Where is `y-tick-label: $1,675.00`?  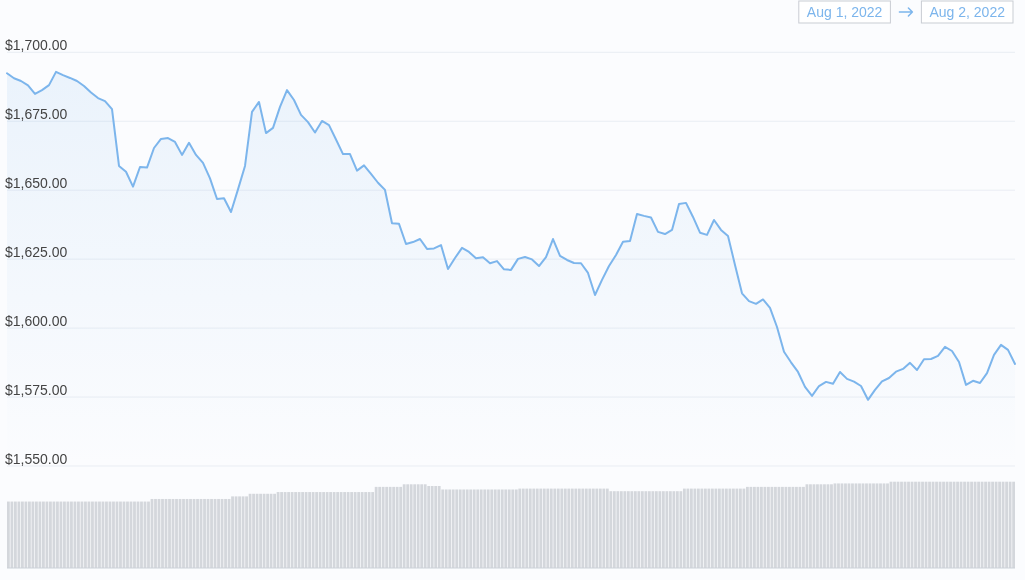 y-tick-label: $1,675.00 is located at coordinates (36, 114).